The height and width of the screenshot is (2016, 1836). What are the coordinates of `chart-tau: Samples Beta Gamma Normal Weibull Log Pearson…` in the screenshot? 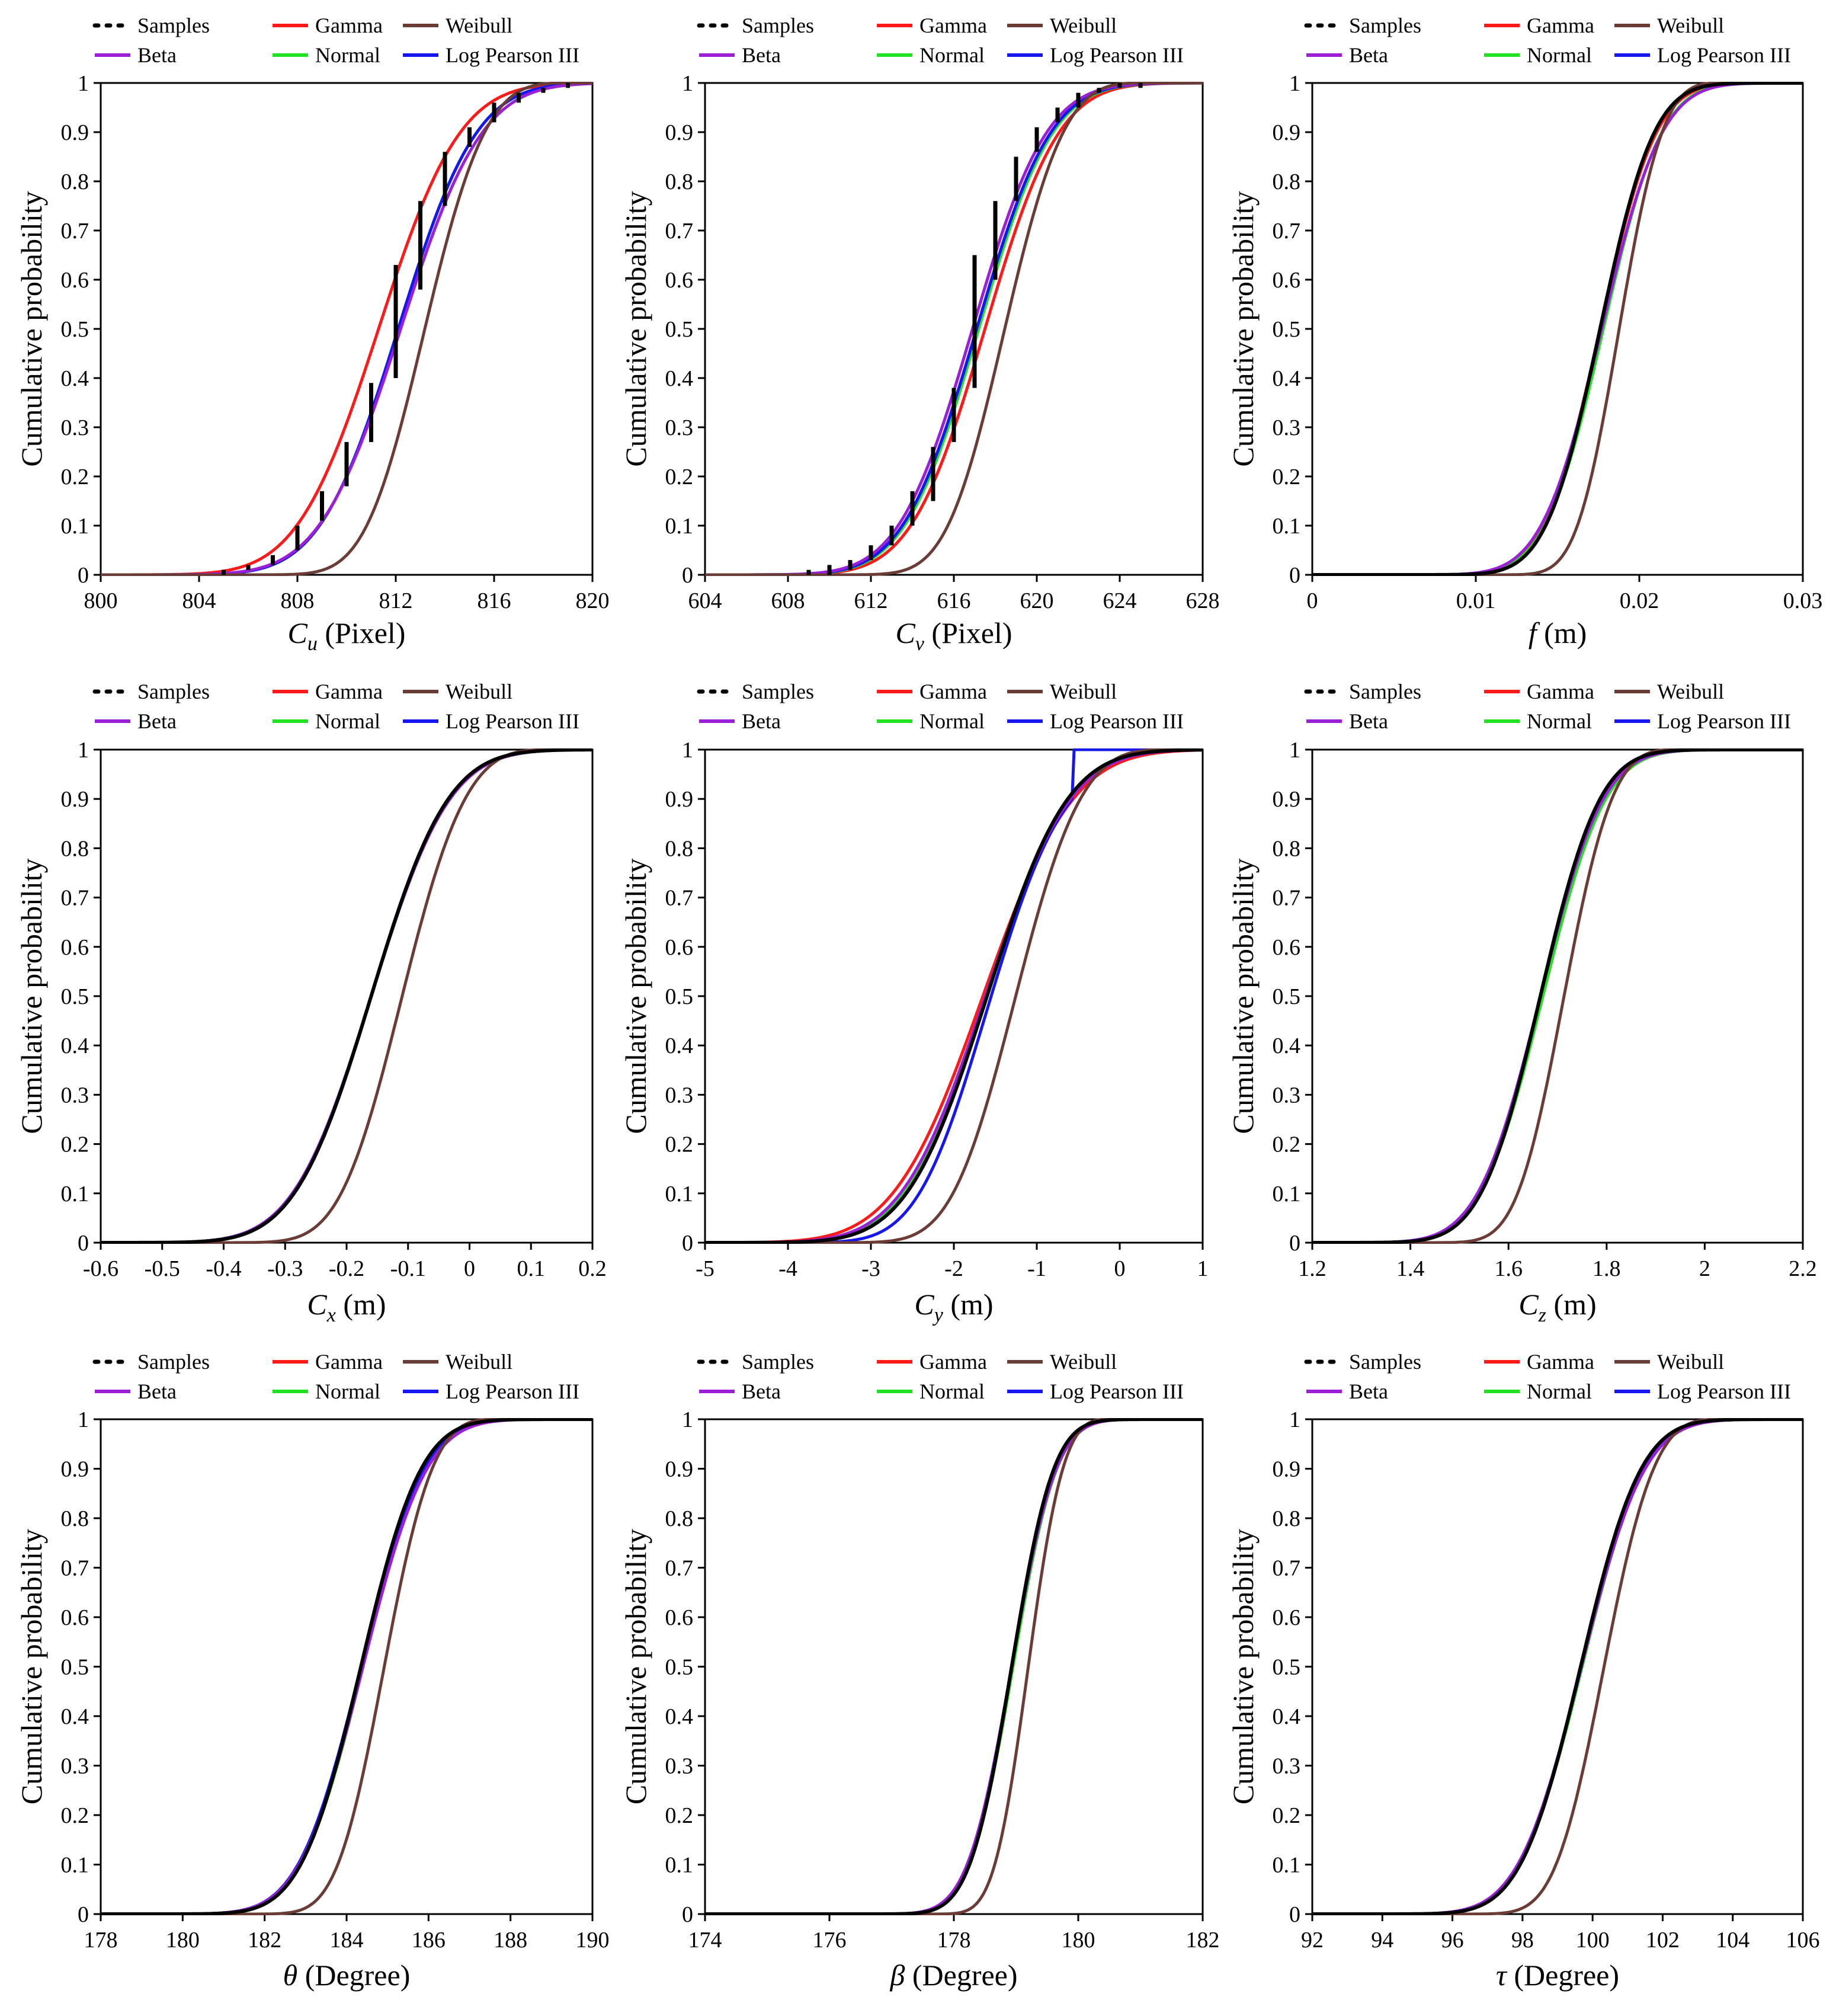 It's located at (1523, 1671).